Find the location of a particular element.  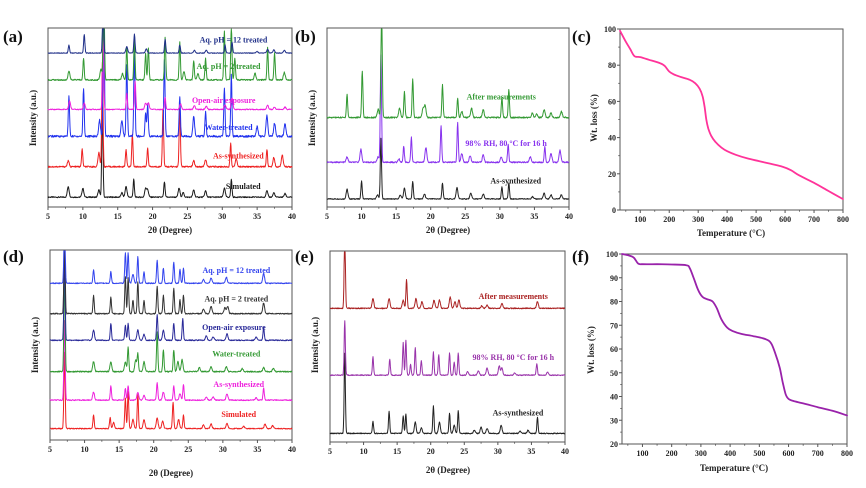

panel-f-label: (f) is located at coordinates (580, 256).